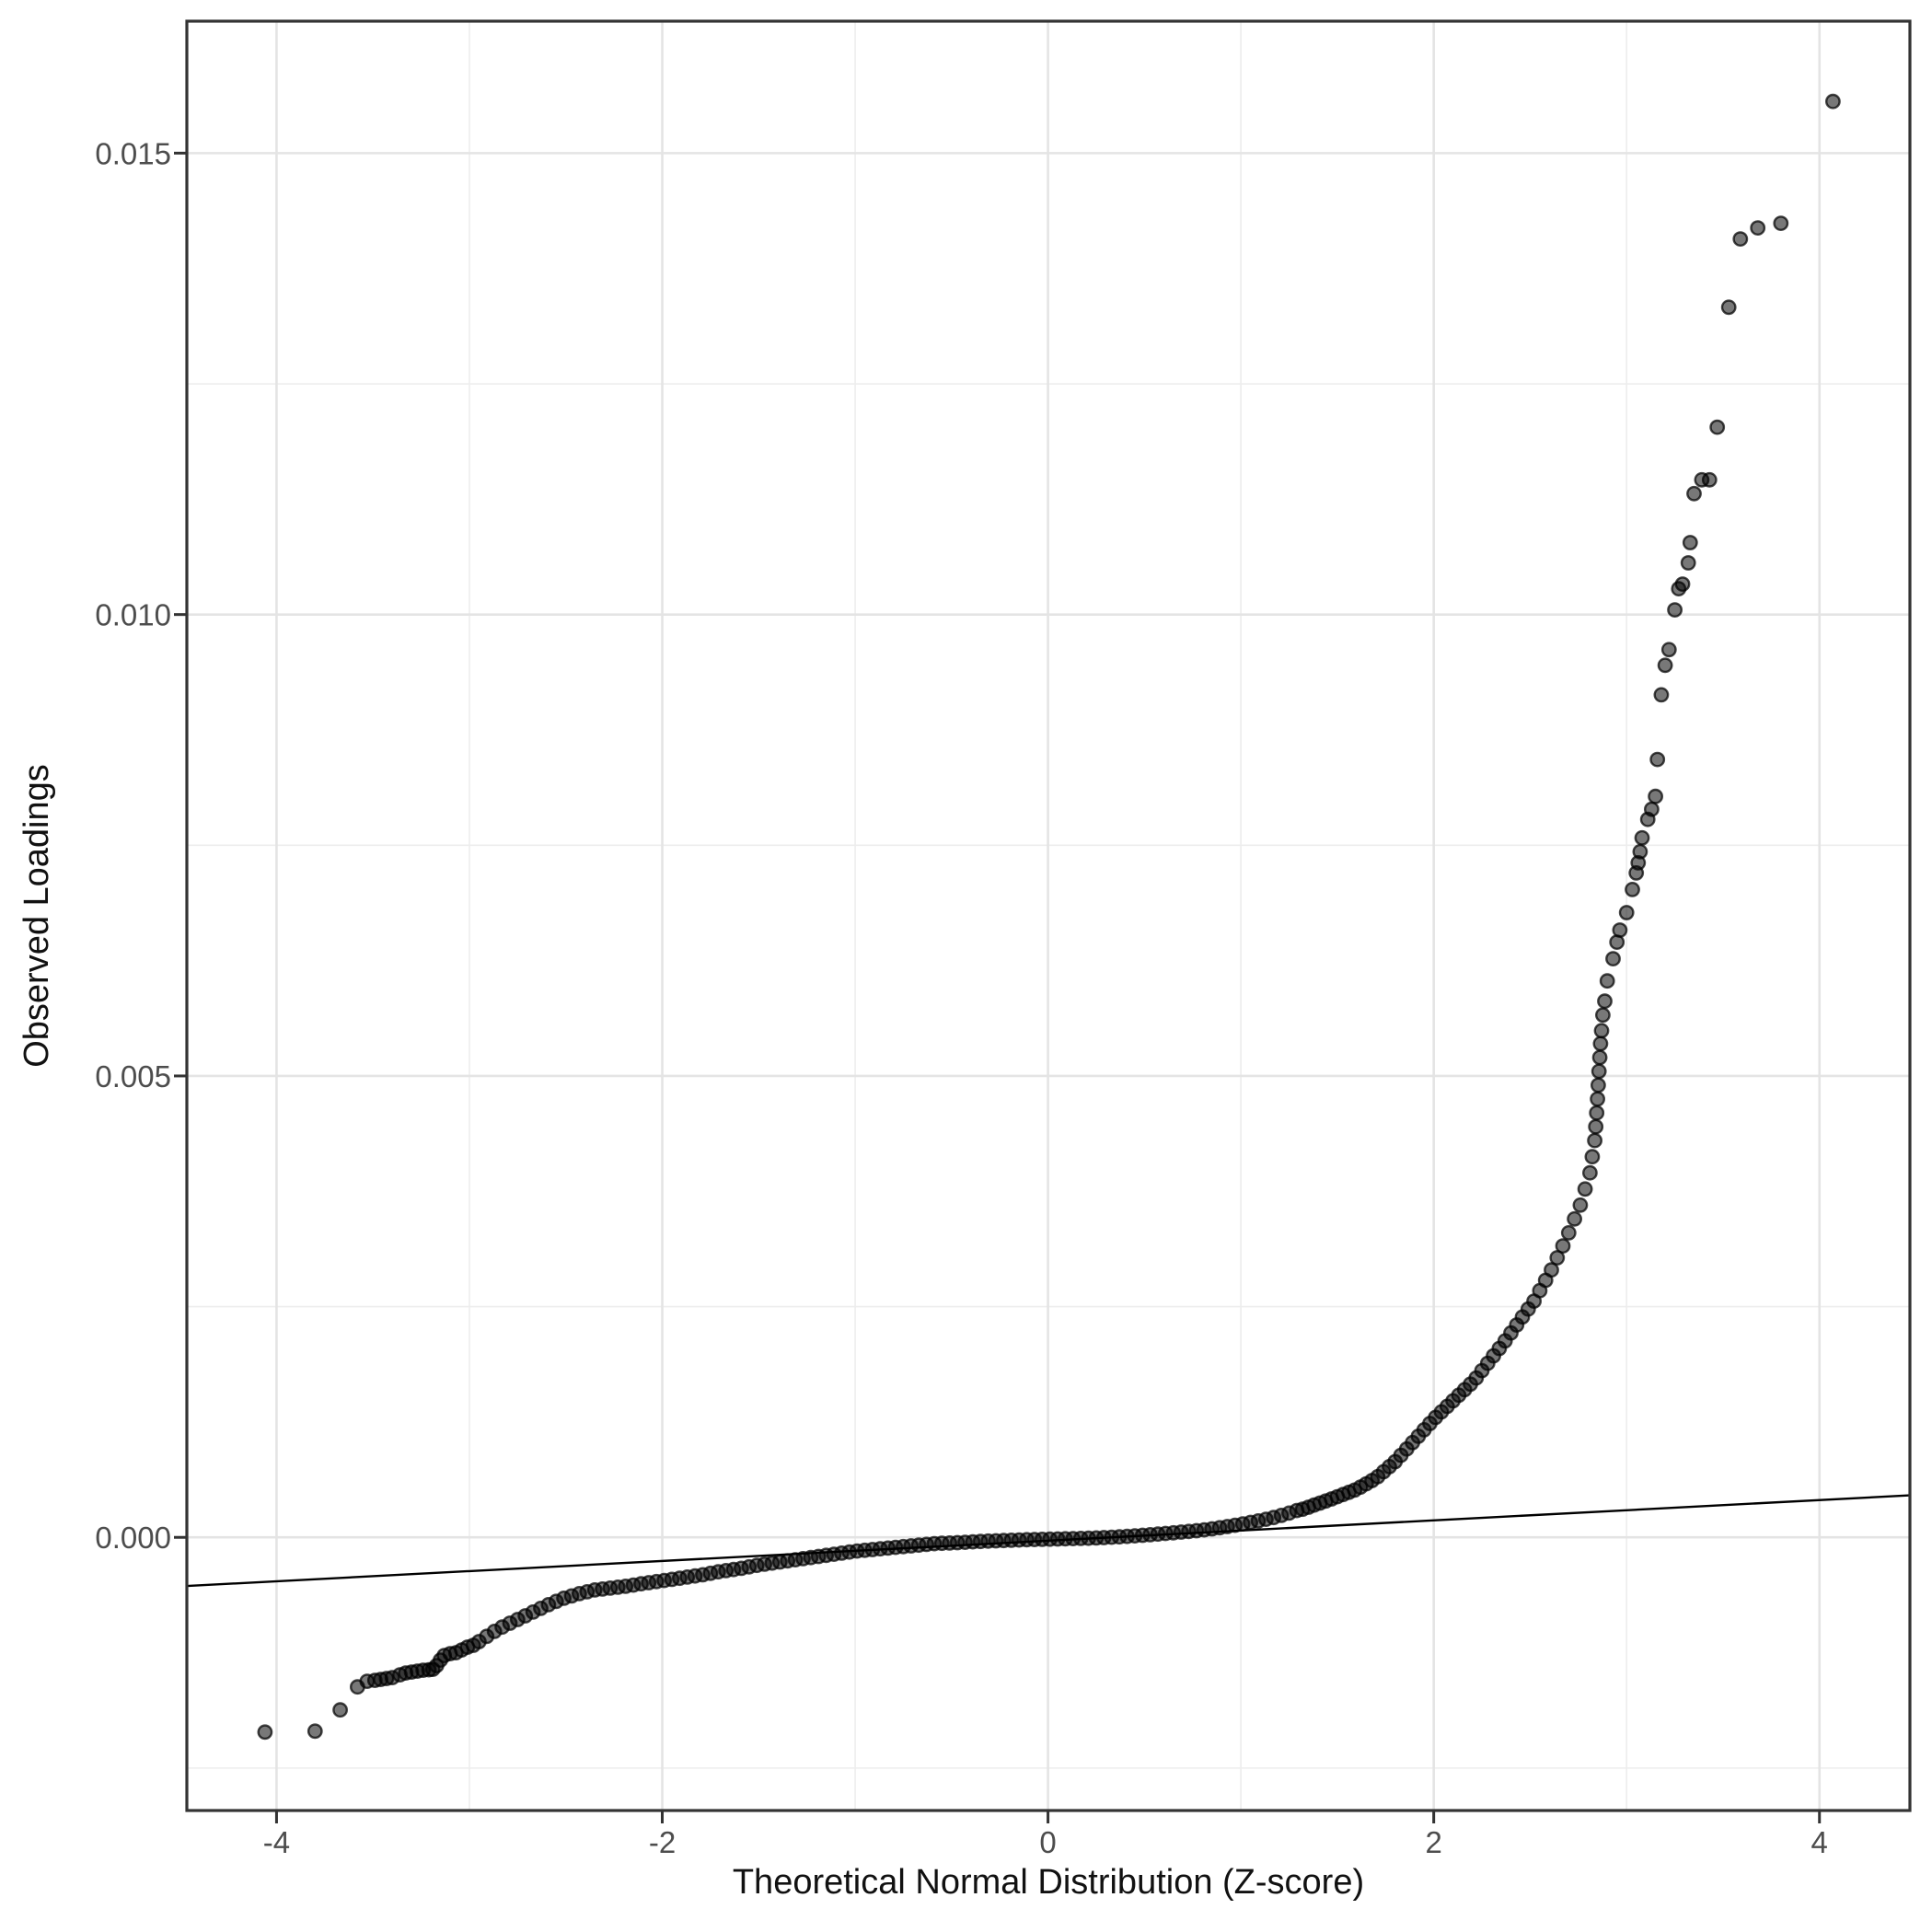 The height and width of the screenshot is (1932, 1932). What do you see at coordinates (277, 1842) in the screenshot?
I see `x-tick-label: -4` at bounding box center [277, 1842].